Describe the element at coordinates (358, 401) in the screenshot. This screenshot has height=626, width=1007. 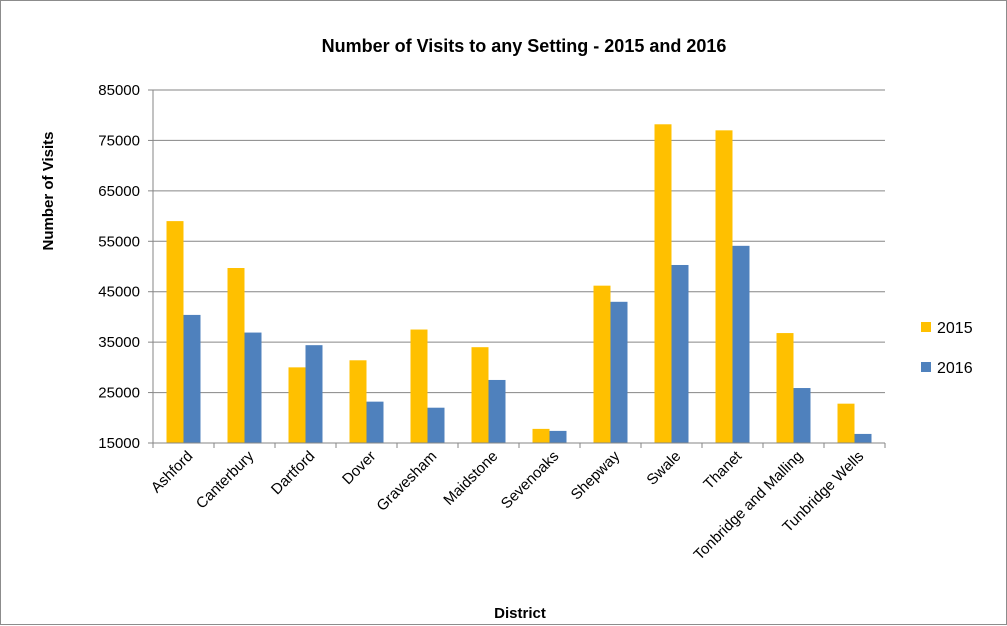
I see `bar-2015-dover` at that location.